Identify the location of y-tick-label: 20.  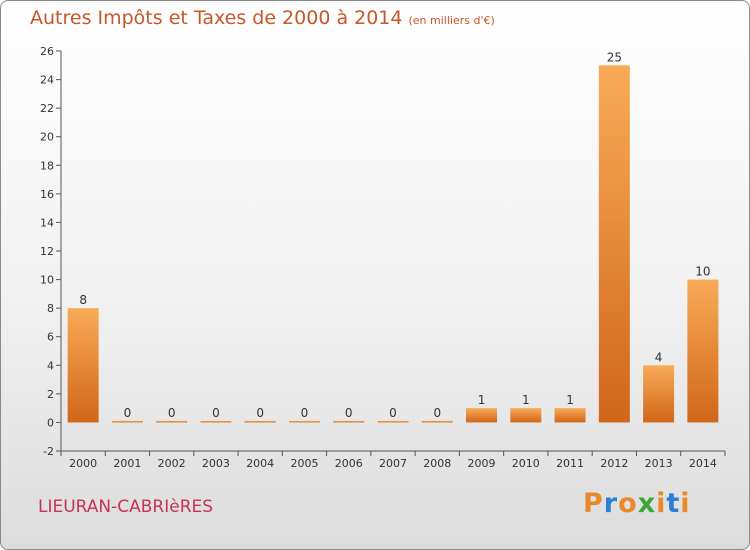
(47, 137).